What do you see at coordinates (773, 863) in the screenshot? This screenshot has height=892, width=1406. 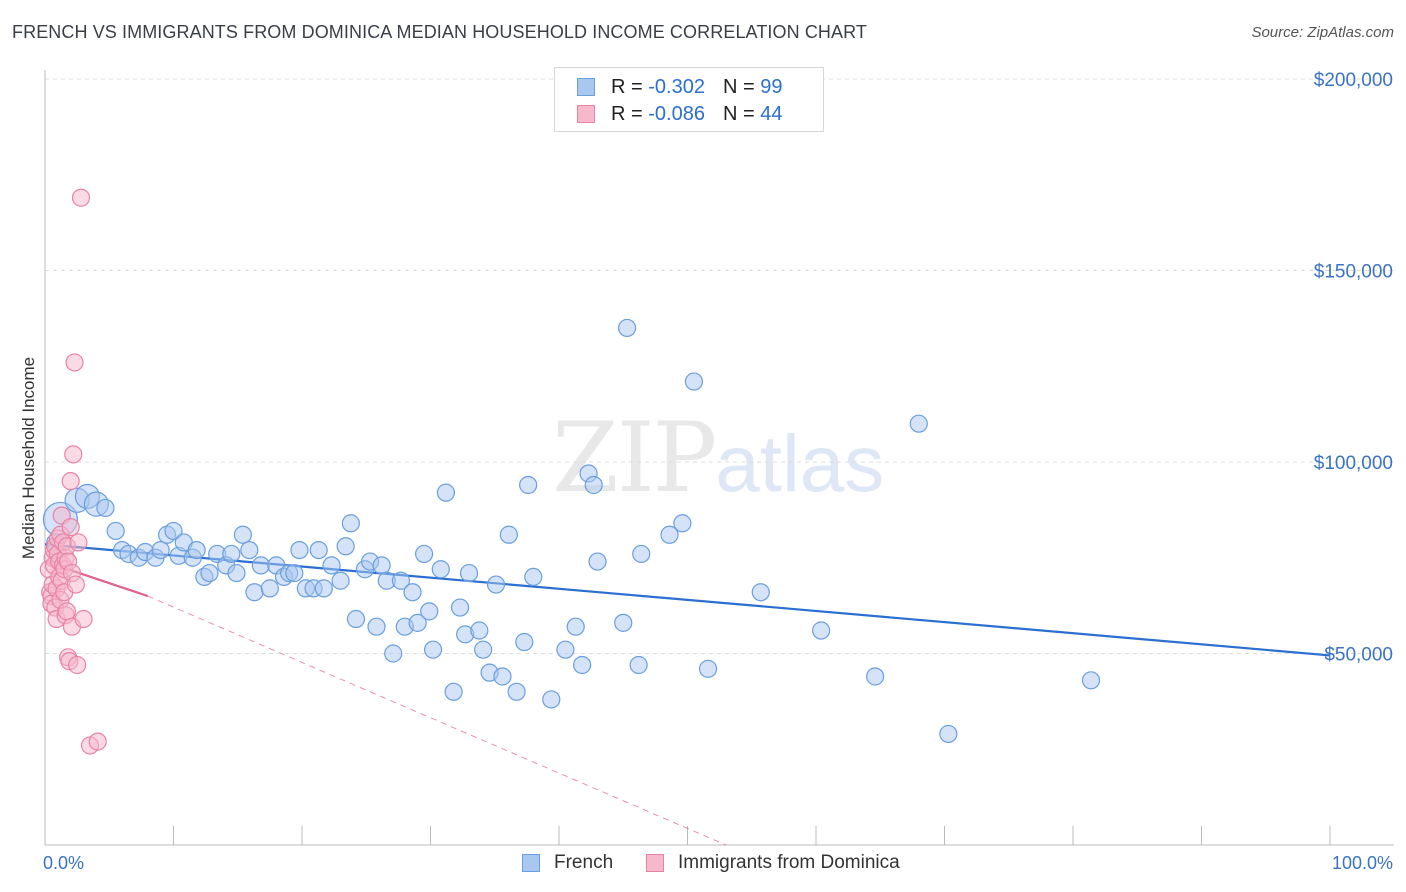 I see `legend-item-dominica: Immigrants from Dominica` at bounding box center [773, 863].